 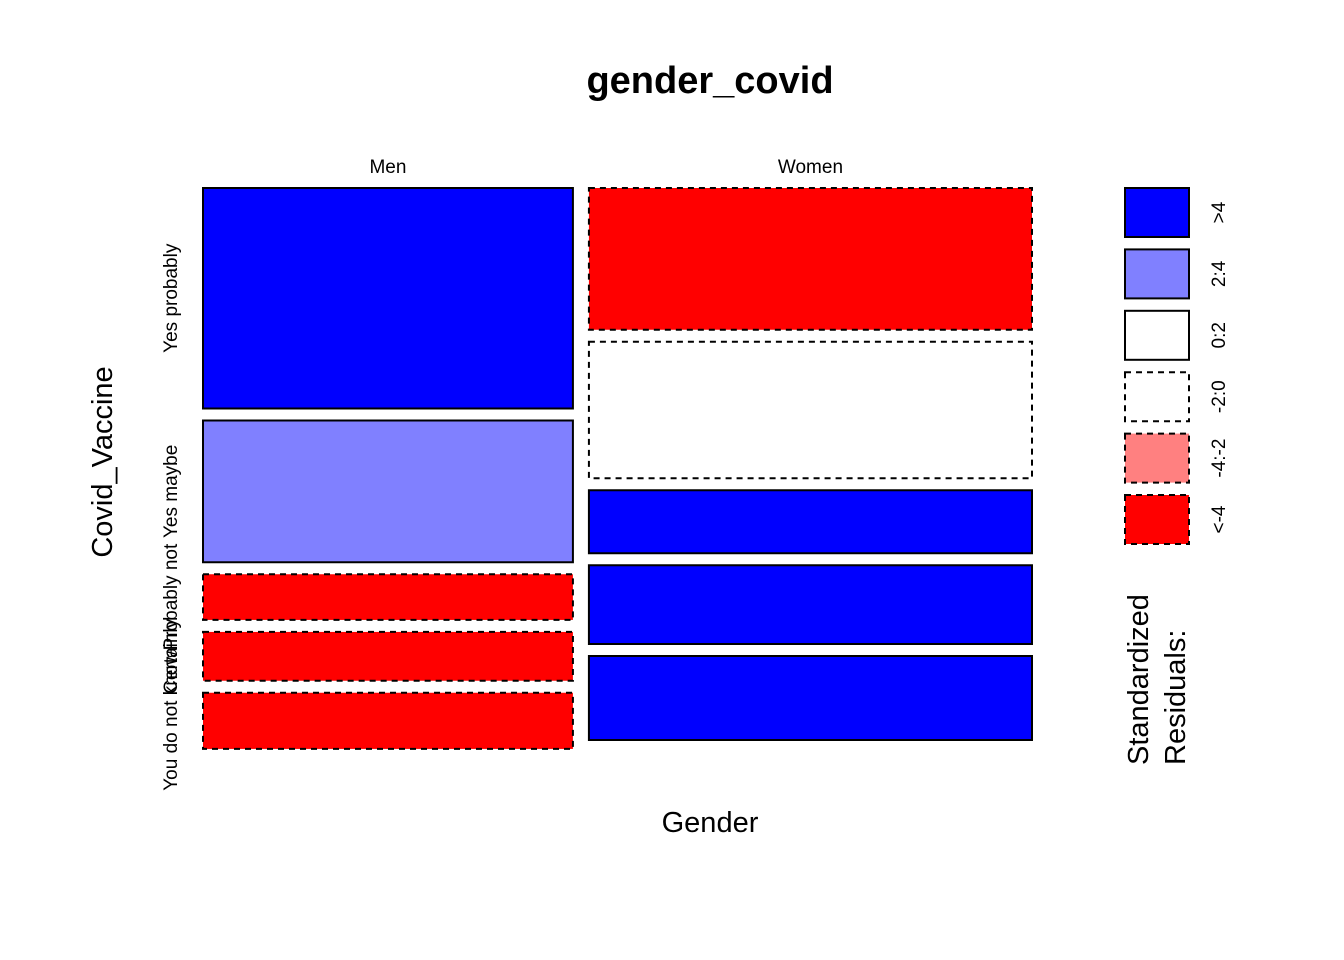 I want to click on column-label-women: Women, so click(x=810, y=167).